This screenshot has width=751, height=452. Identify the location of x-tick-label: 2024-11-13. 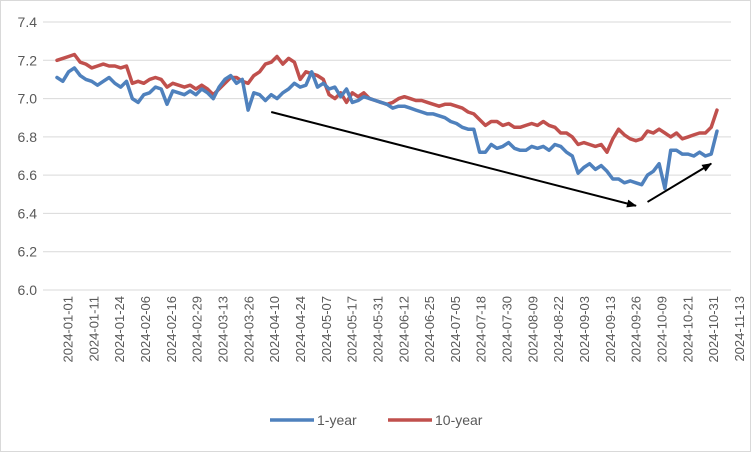
(739, 329).